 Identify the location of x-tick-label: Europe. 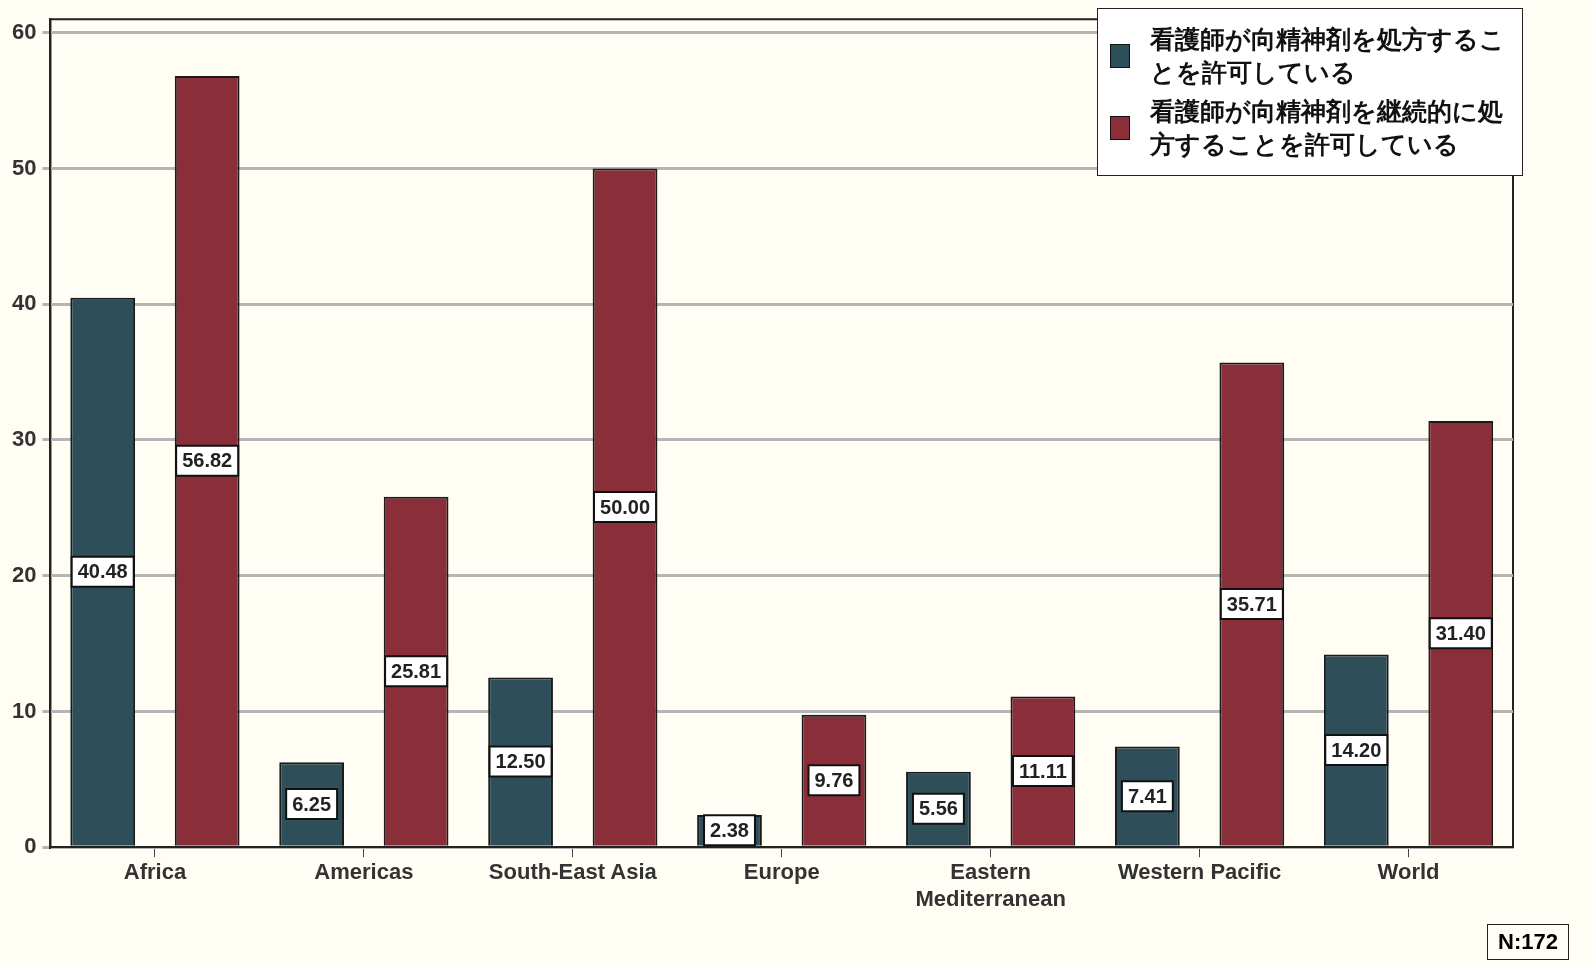
(781, 872).